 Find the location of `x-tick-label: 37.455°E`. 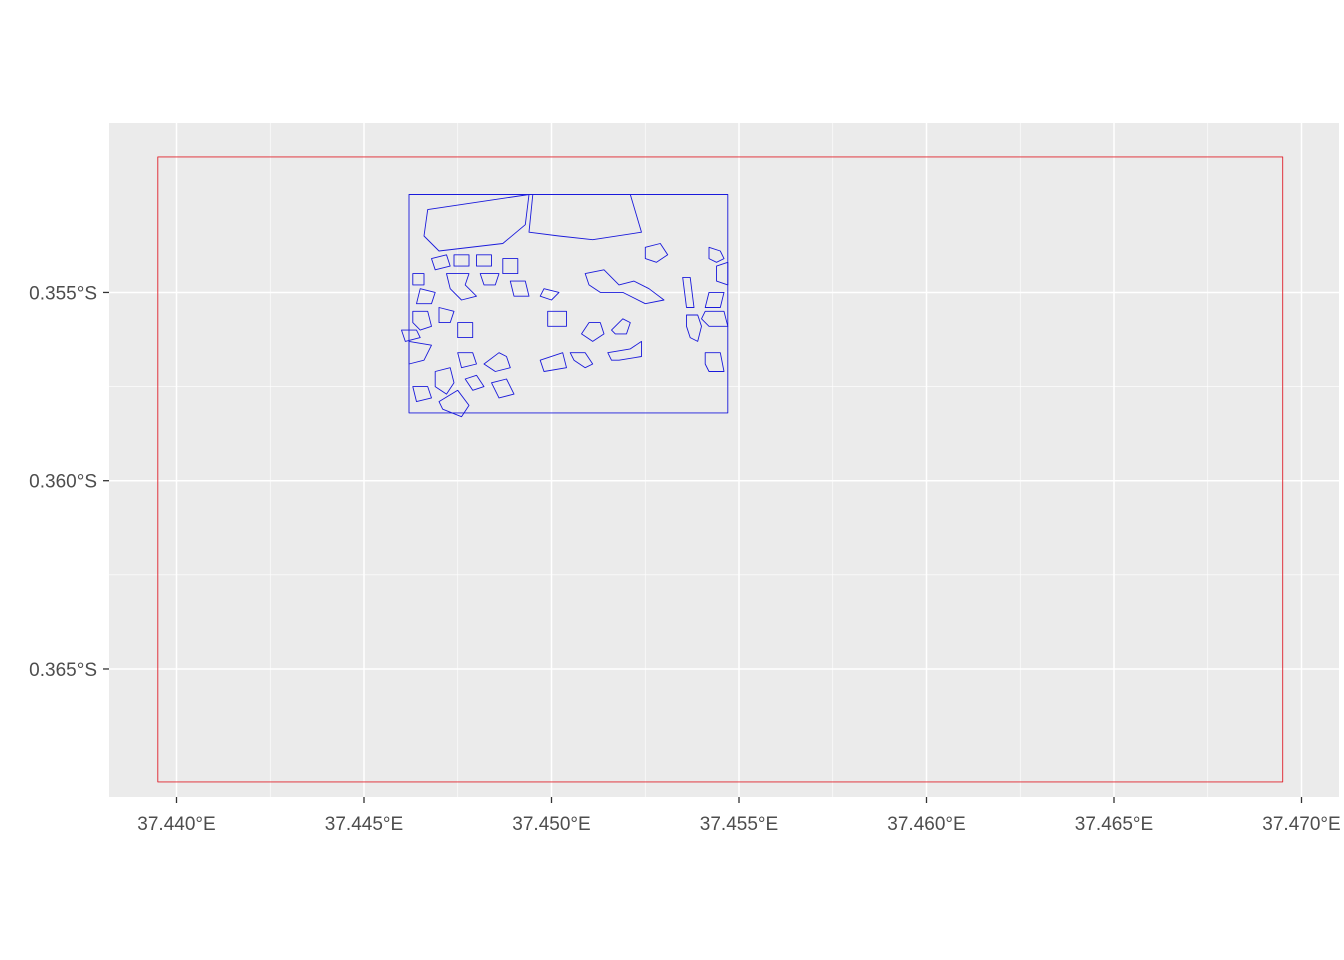

x-tick-label: 37.455°E is located at coordinates (739, 824).